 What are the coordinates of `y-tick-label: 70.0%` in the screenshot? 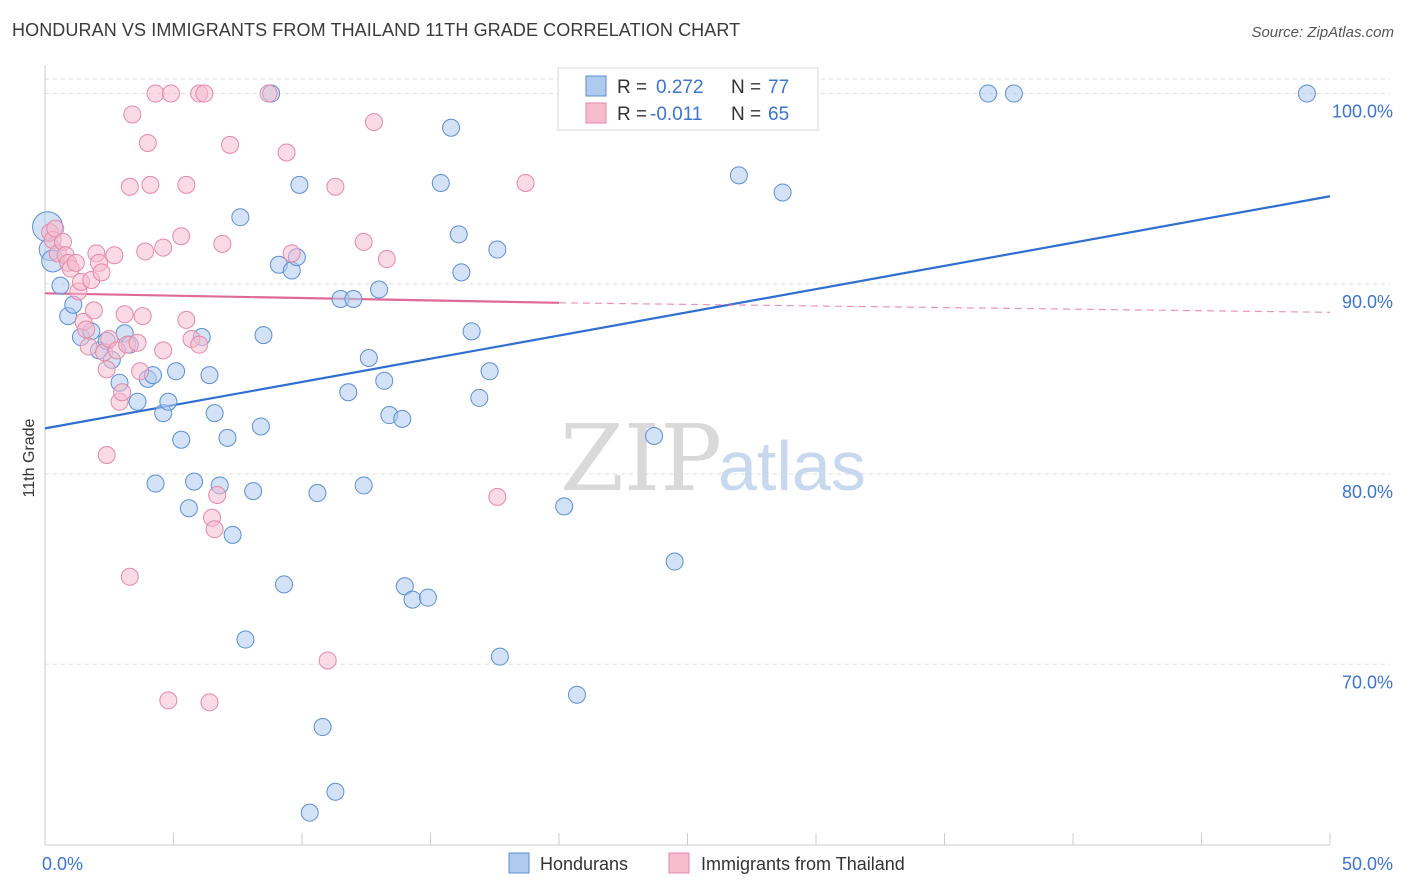 It's located at (1367, 682).